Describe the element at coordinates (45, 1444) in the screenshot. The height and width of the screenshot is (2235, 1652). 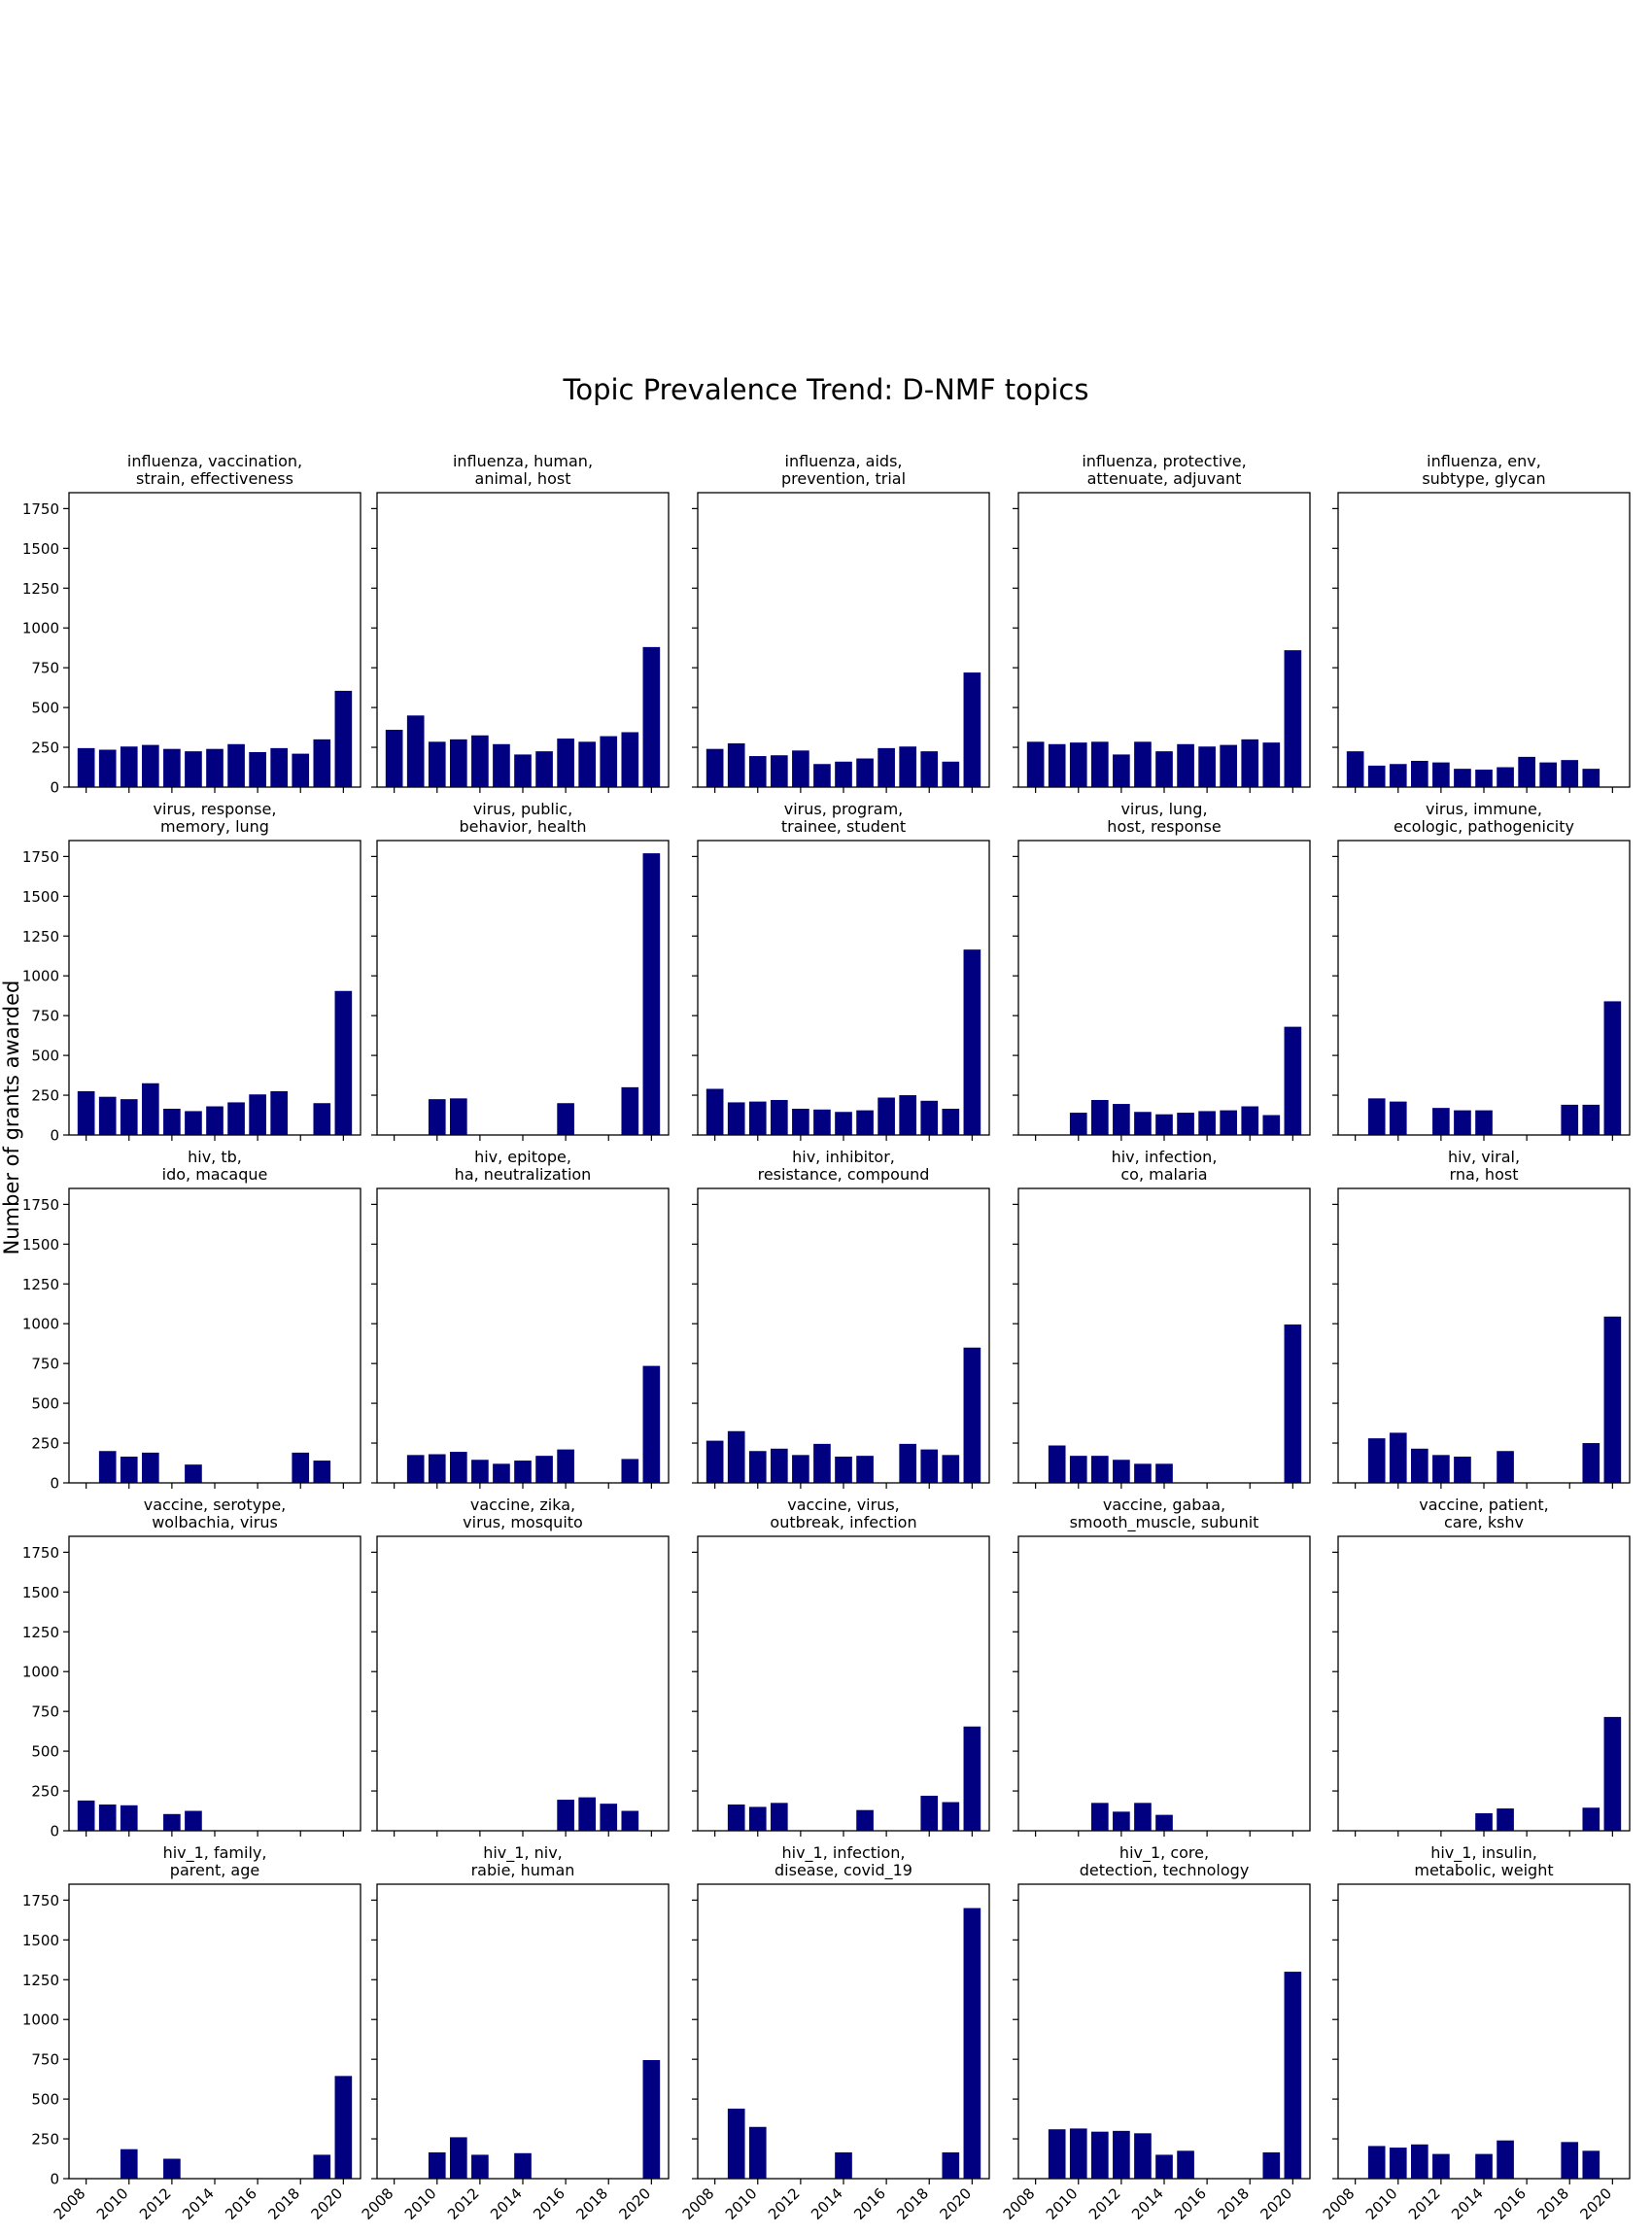
I see `y-tick-label: 250` at that location.